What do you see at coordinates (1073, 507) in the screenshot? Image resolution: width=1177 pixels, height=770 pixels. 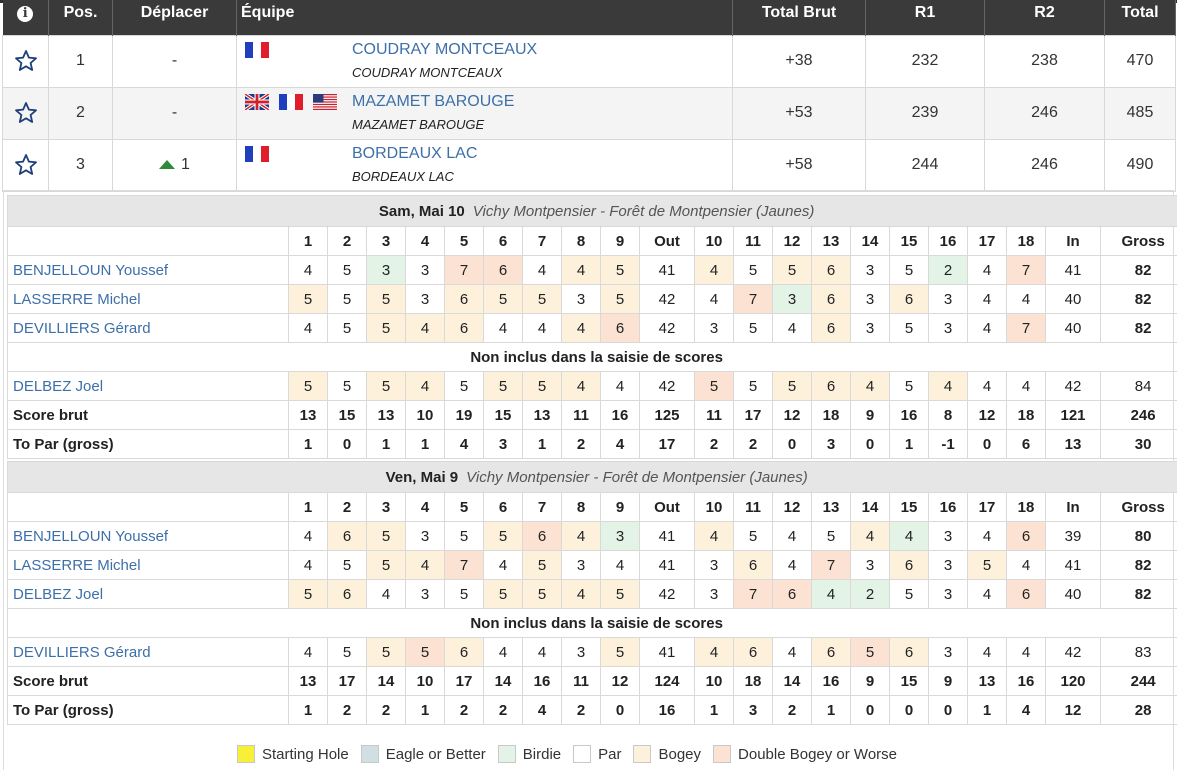 I see `hole-header: In` at bounding box center [1073, 507].